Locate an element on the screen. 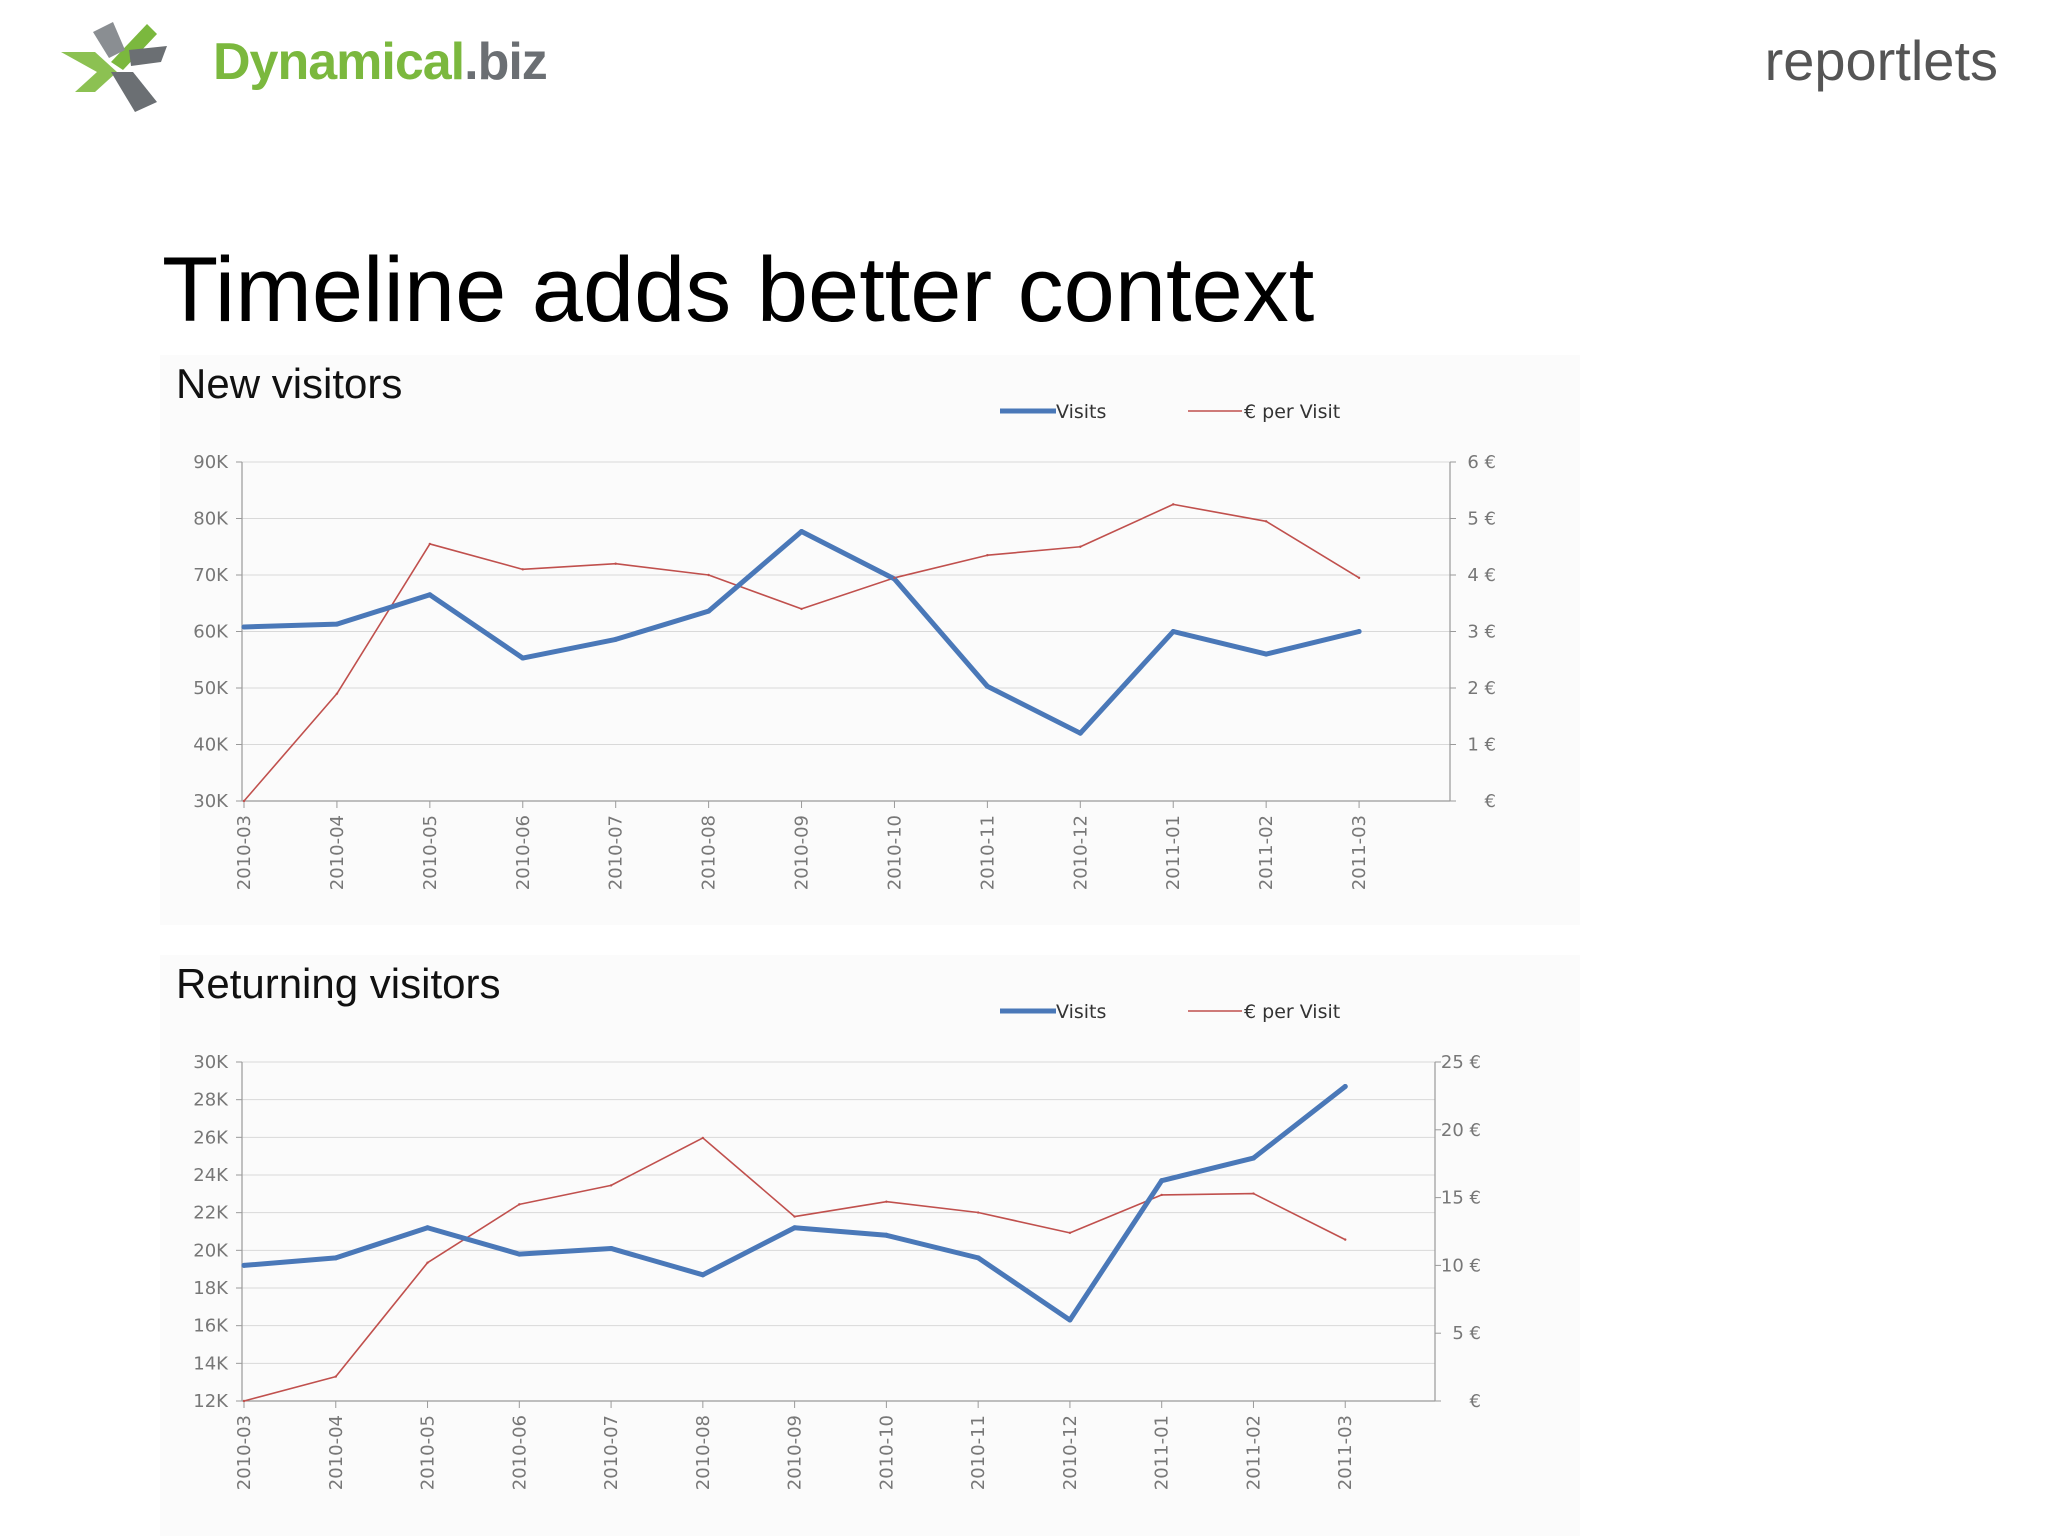  company-logo: Dynamical.biz is located at coordinates (301, 62).